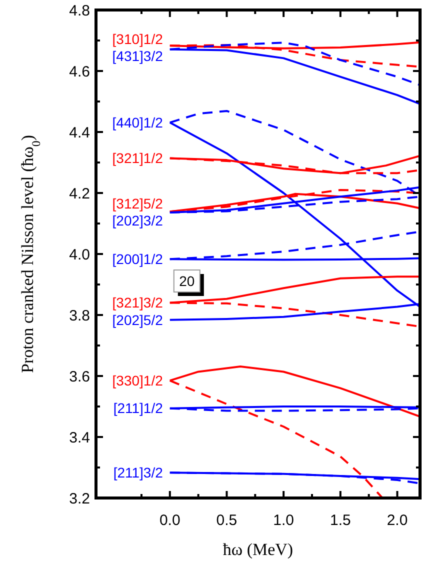 The image size is (422, 565). What do you see at coordinates (187, 280) in the screenshot?
I see `annotation: 20` at bounding box center [187, 280].